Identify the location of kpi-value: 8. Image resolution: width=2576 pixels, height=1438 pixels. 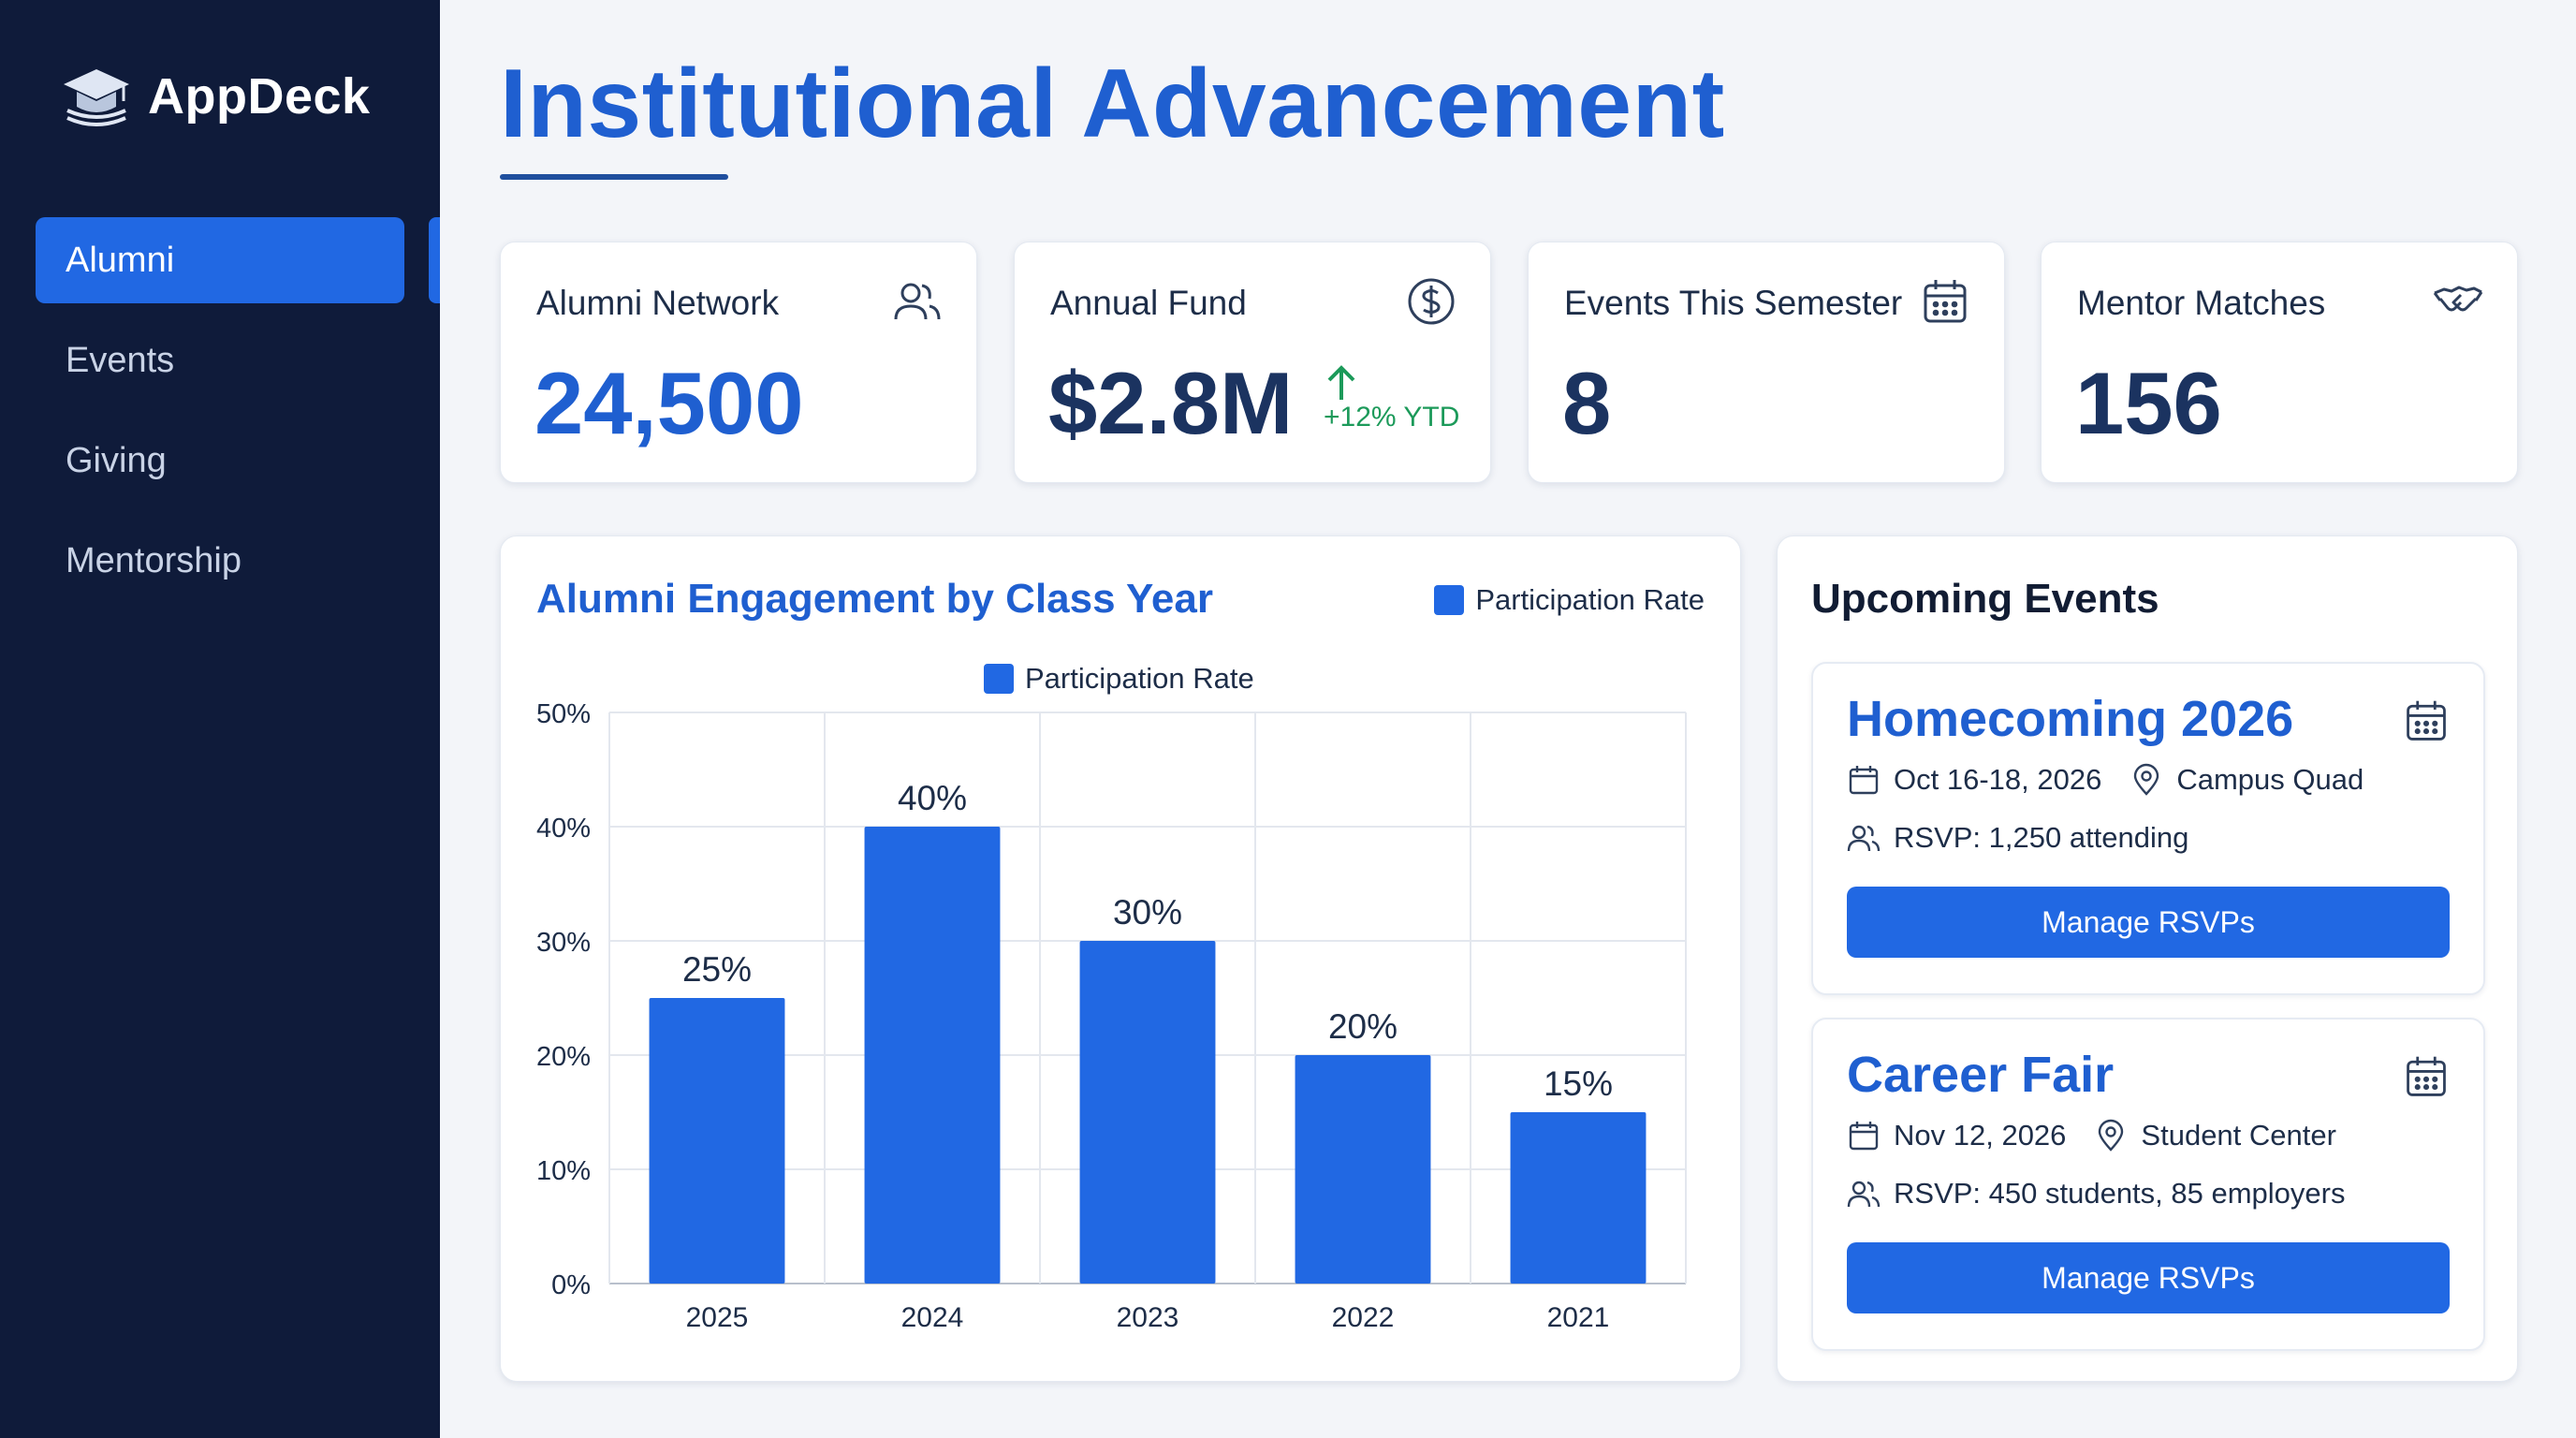
(1587, 403).